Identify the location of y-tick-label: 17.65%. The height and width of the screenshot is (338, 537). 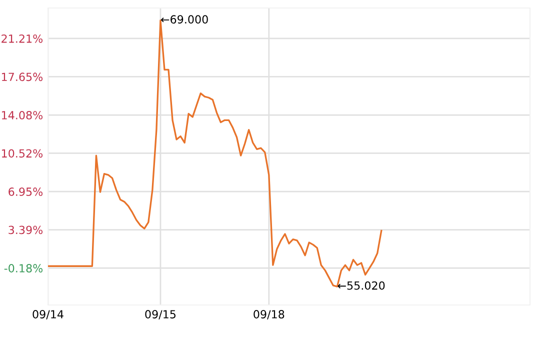
(22, 77).